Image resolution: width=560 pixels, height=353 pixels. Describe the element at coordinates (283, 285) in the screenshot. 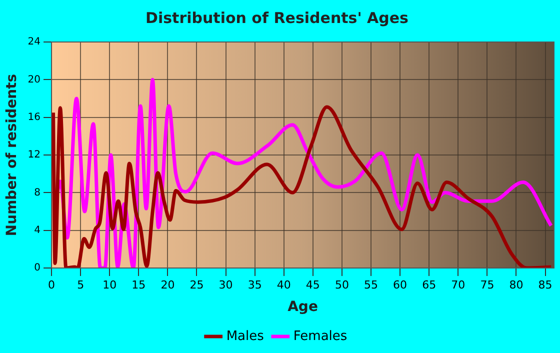

I see `x-tick-label: 40` at that location.